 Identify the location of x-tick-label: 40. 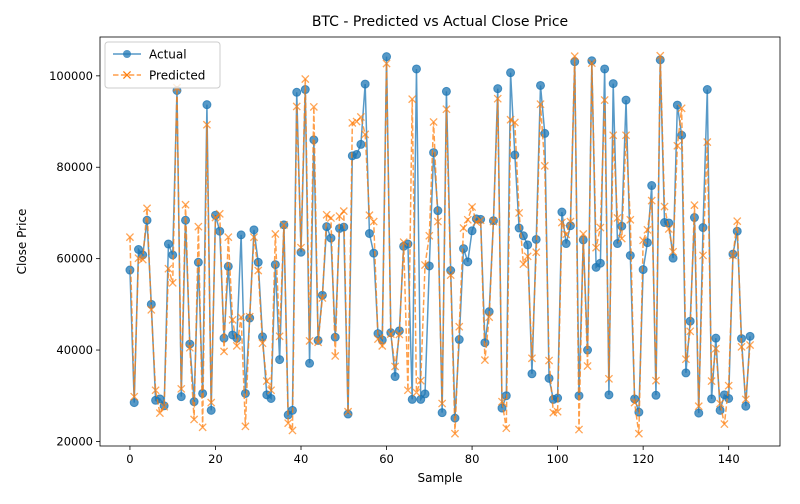
(301, 459).